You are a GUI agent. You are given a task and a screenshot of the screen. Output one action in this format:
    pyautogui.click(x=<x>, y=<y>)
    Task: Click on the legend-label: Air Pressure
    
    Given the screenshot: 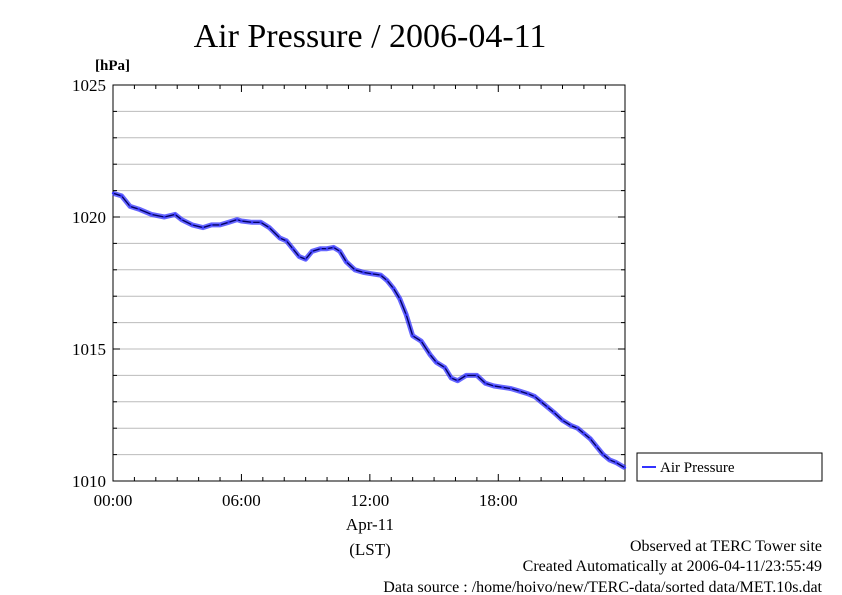 What is the action you would take?
    pyautogui.click(x=697, y=468)
    